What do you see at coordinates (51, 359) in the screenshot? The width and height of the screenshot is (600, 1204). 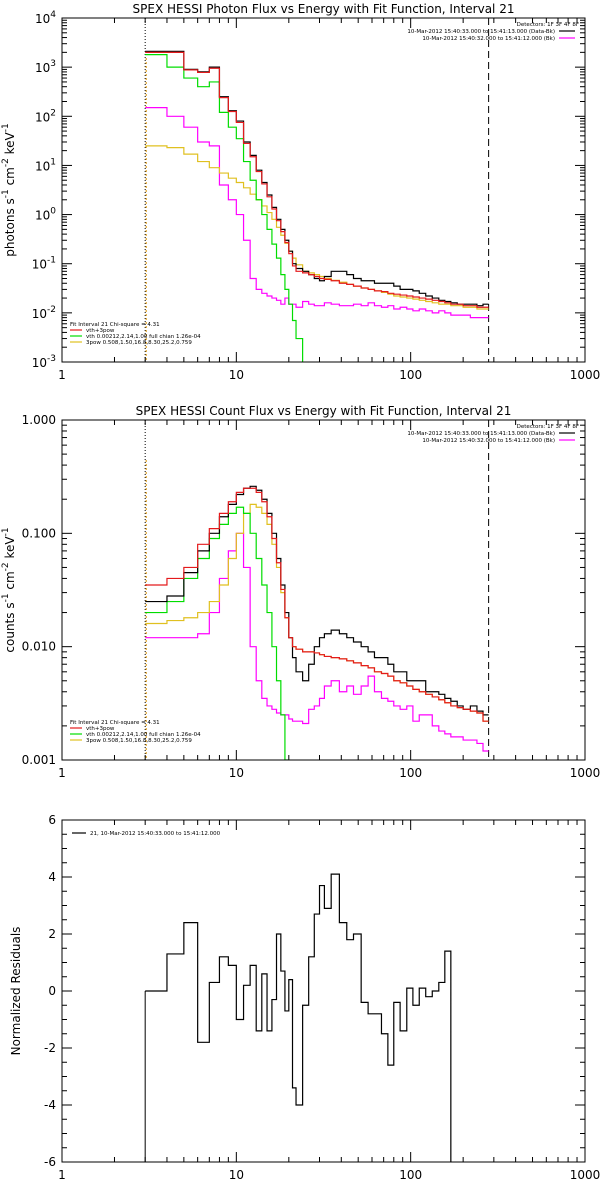 I see `y-tick-exponent: -3` at bounding box center [51, 359].